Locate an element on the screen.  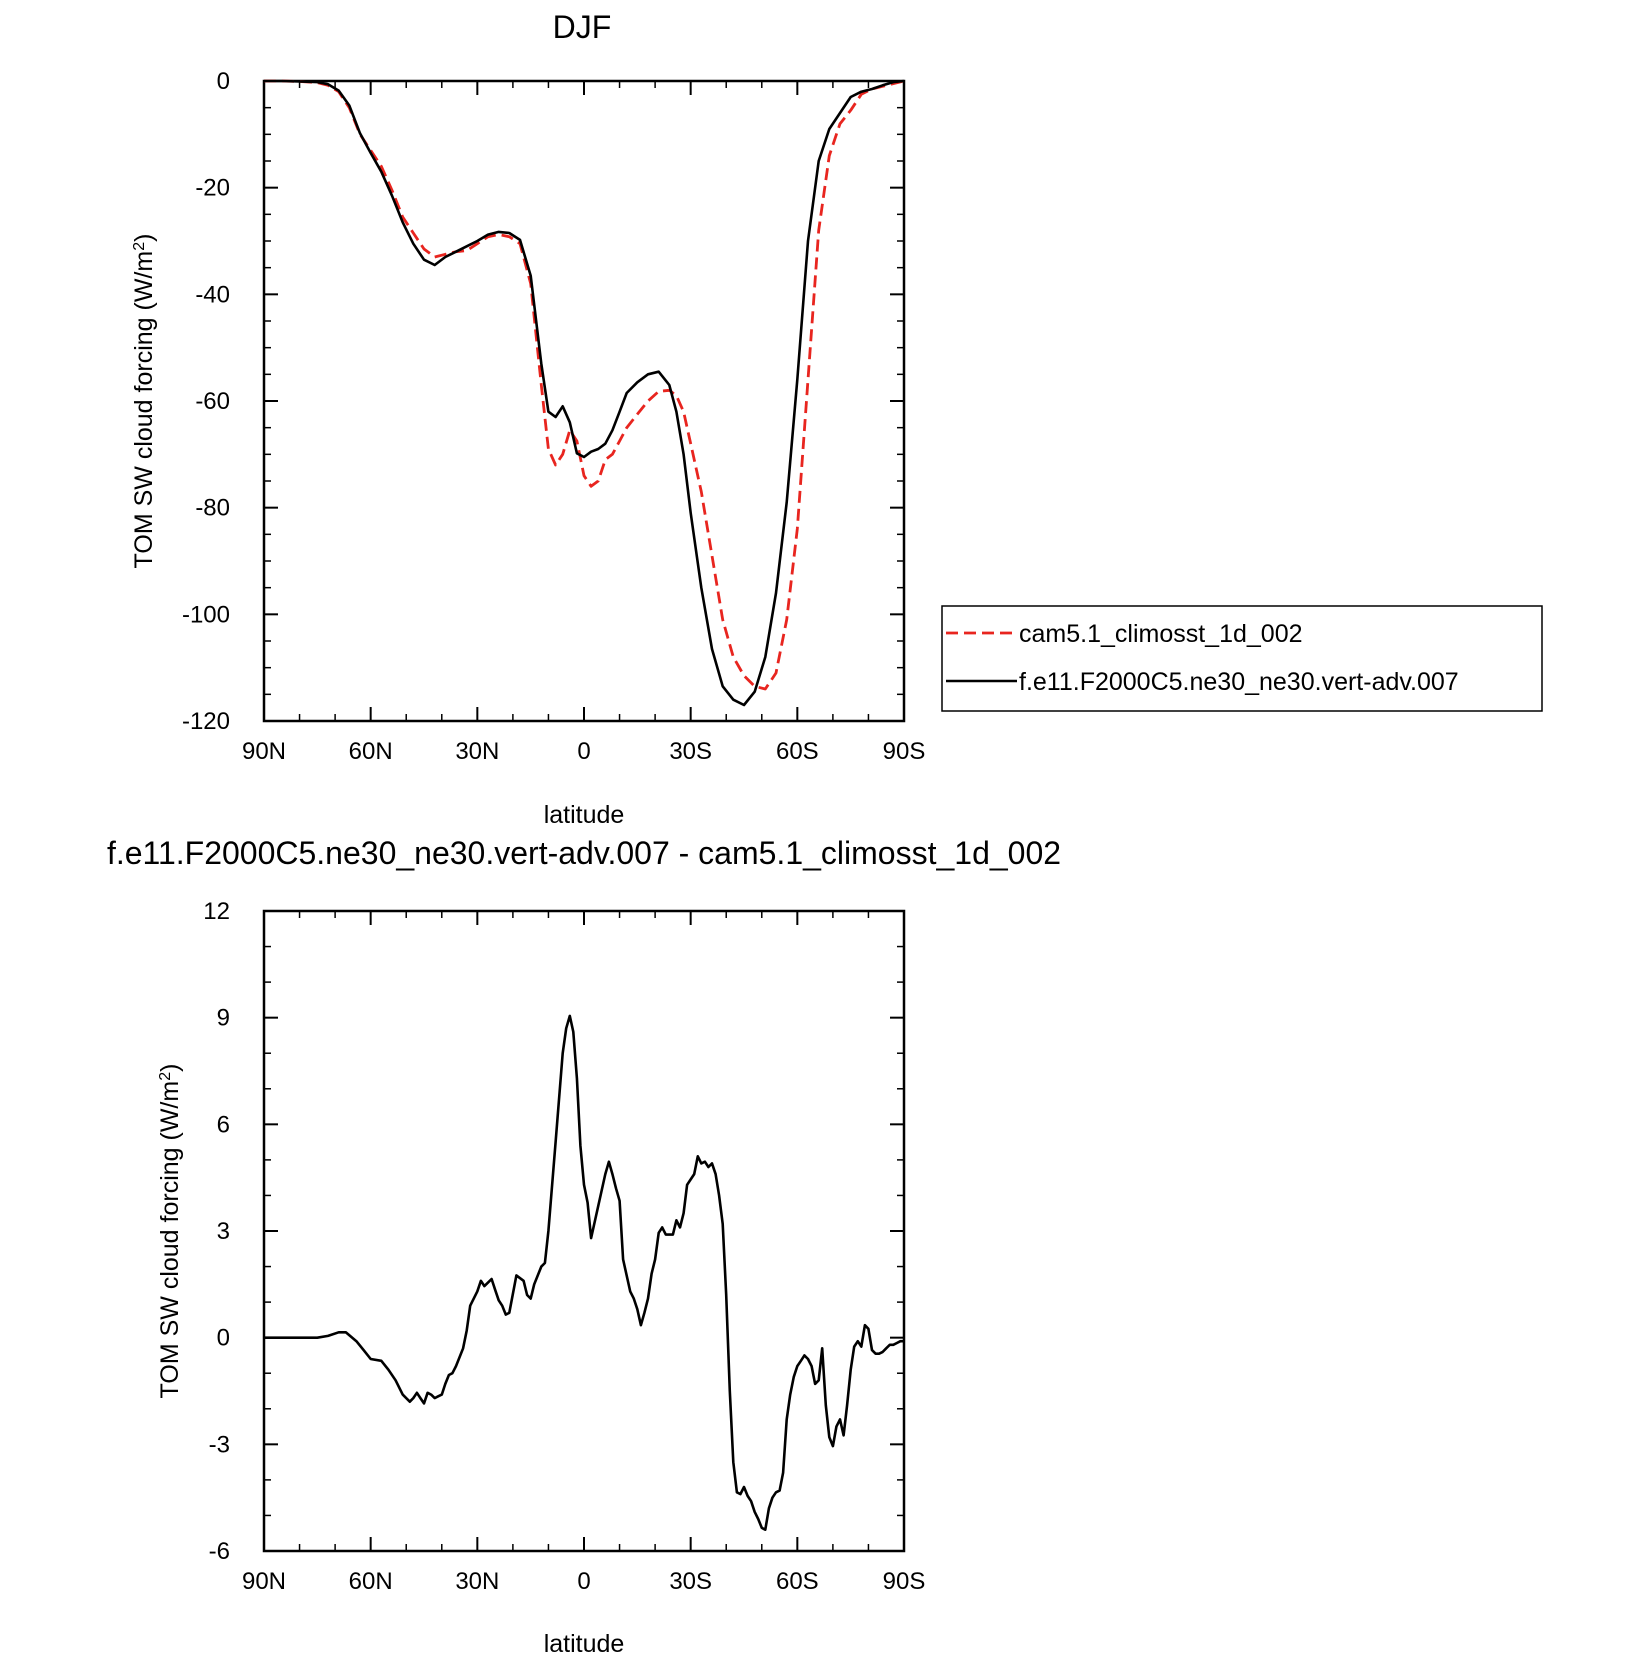
y-tick-label: -20 is located at coordinates (212, 188).